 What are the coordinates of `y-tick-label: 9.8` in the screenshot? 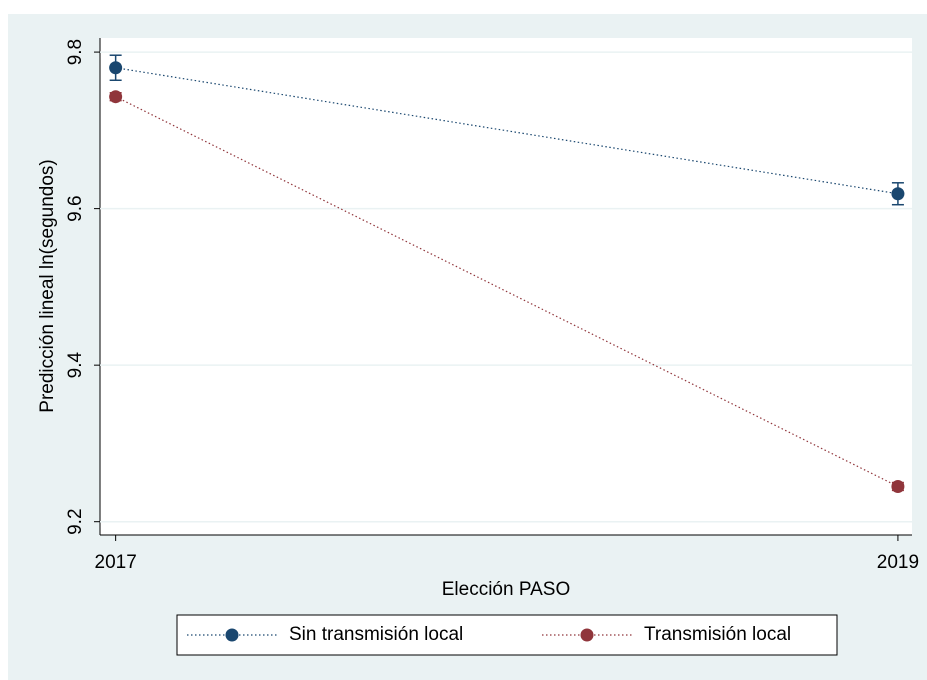 It's located at (75, 52).